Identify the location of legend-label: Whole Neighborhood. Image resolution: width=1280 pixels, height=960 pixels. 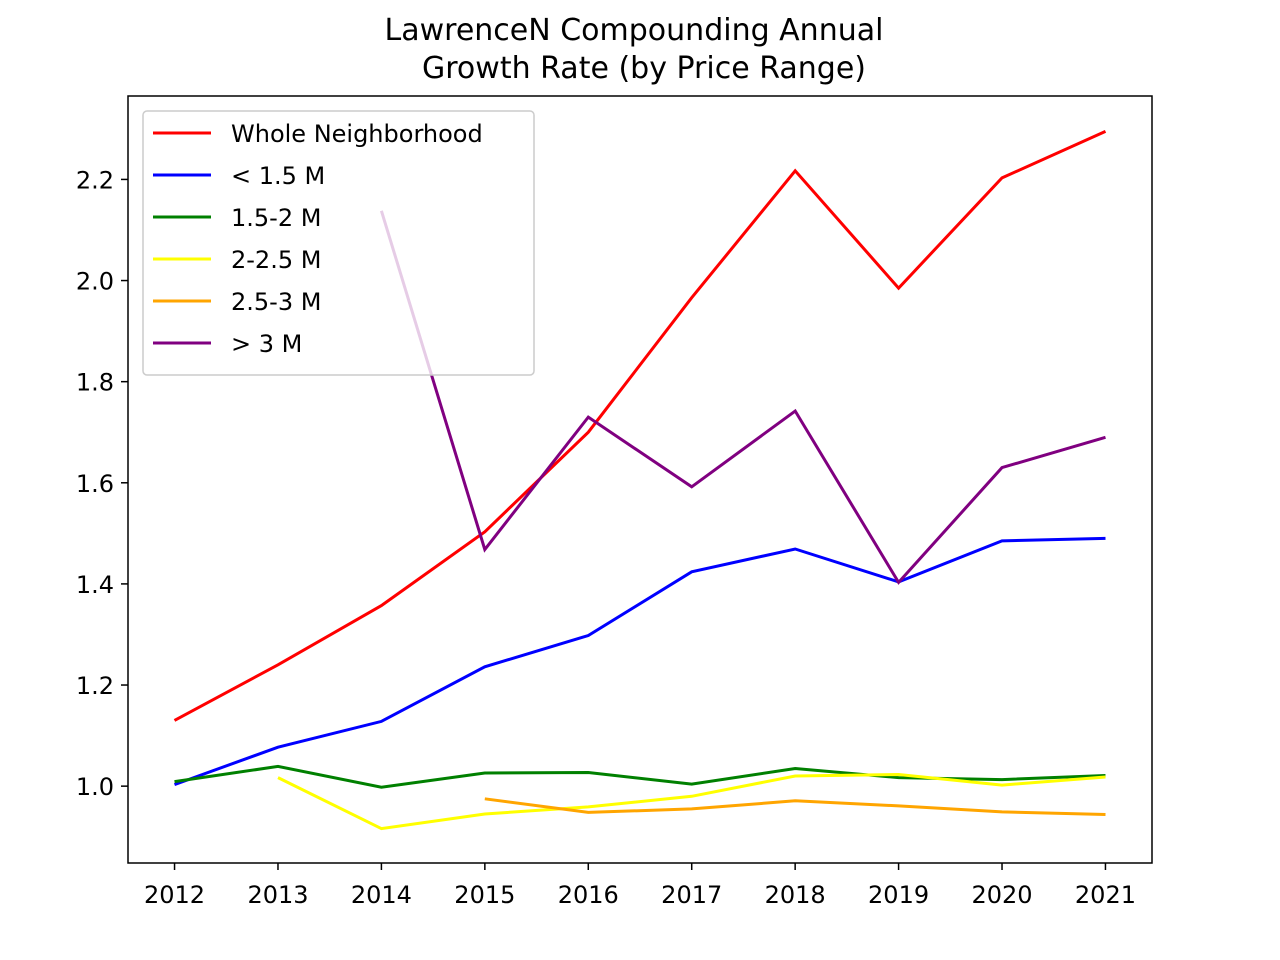
(357, 134).